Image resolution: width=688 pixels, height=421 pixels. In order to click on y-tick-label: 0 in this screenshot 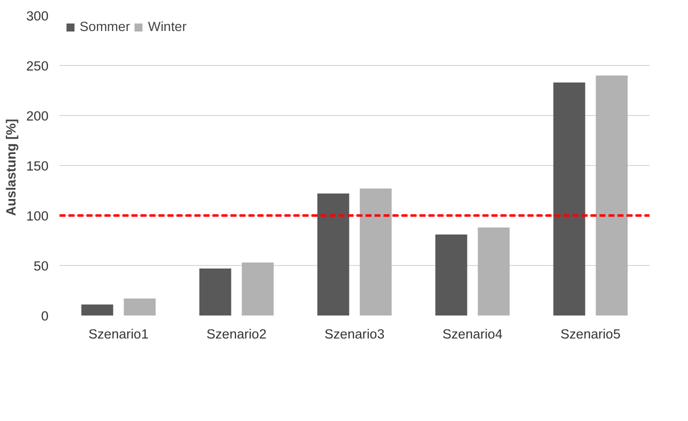, I will do `click(45, 316)`.